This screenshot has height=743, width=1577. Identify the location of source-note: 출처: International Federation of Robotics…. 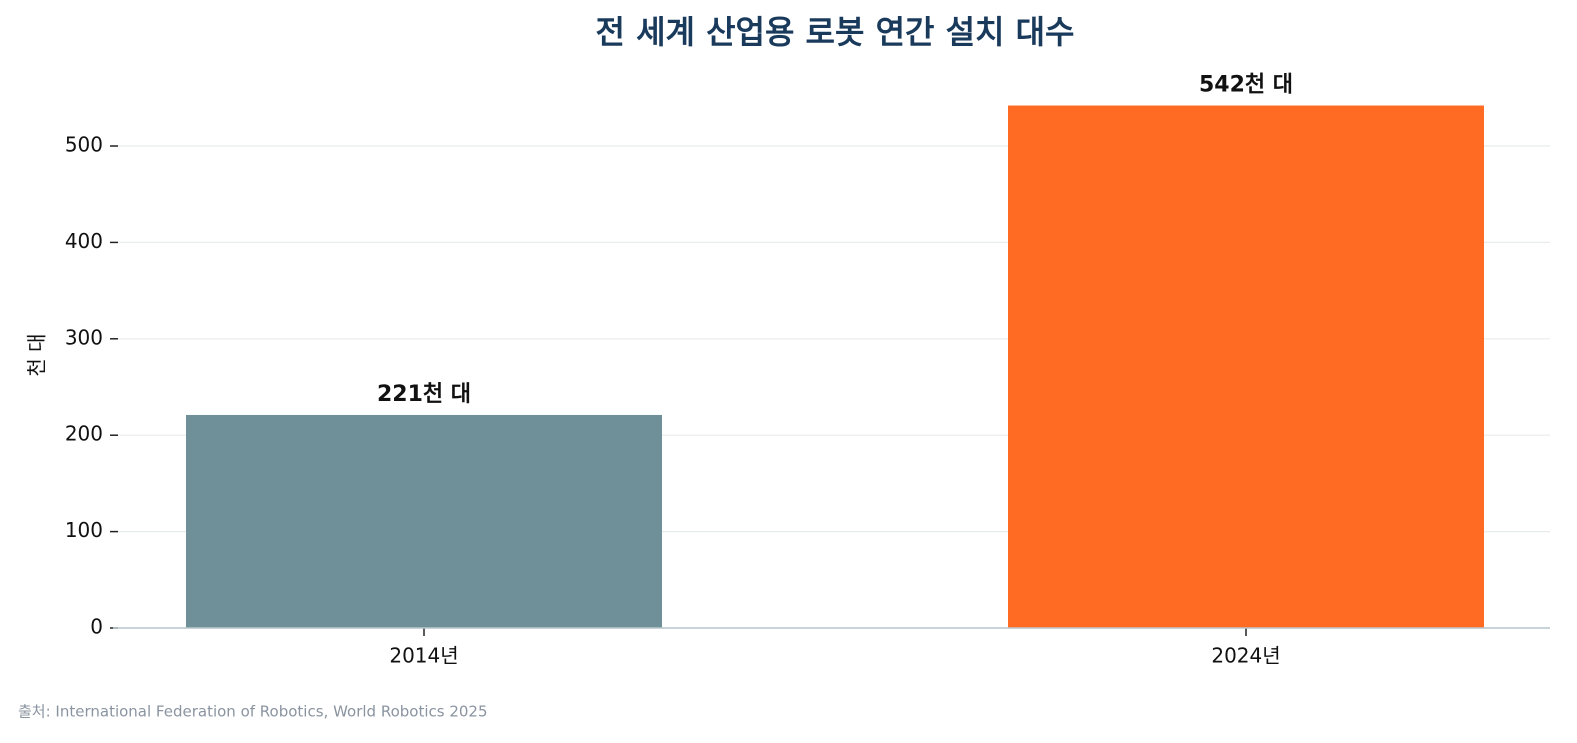
(253, 712).